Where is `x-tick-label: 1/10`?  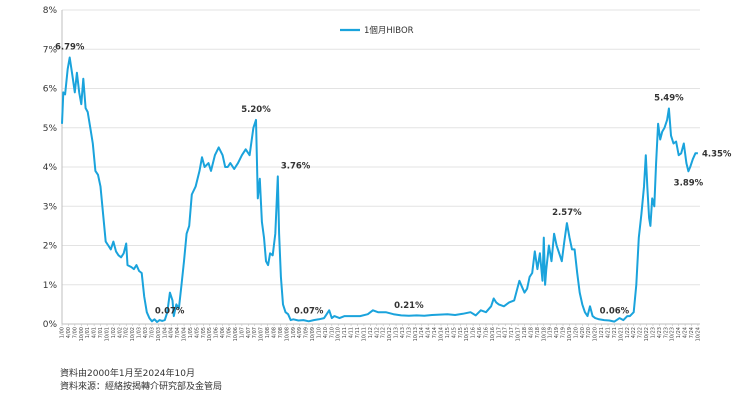 x-tick-label: 1/10 is located at coordinates (319, 332).